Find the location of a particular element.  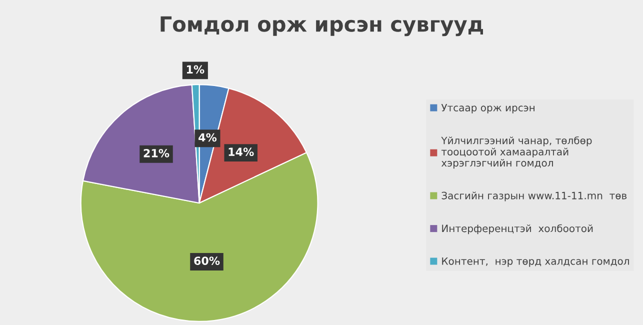

legend-label: Контент, нэр төрд халдсан гомдол is located at coordinates (535, 262).